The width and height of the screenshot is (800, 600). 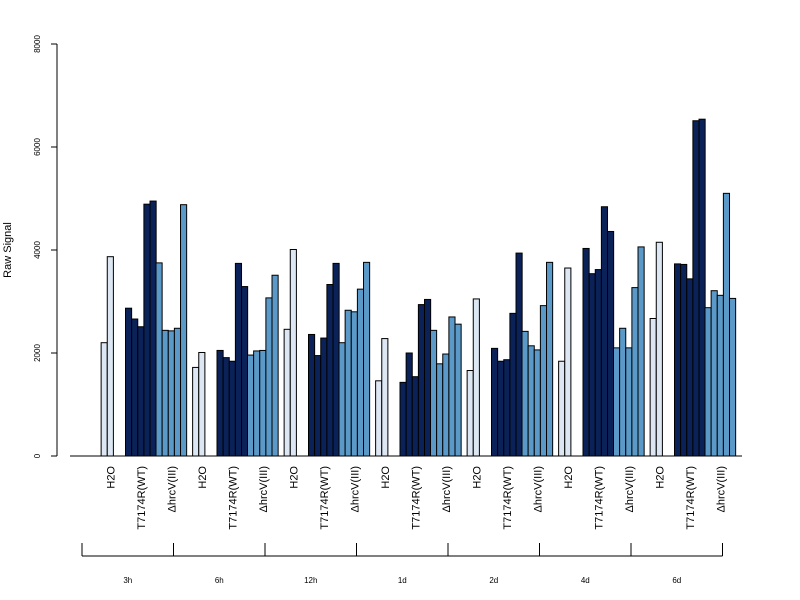 I want to click on y-tick-label: 2000, so click(x=37, y=353).